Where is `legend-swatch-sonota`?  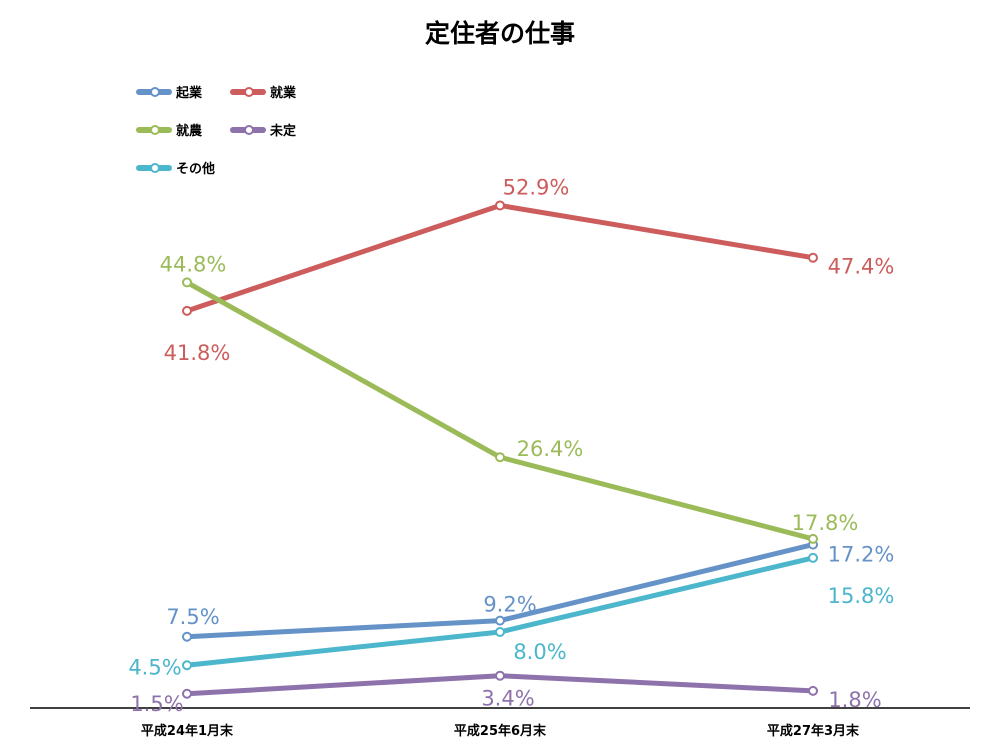 legend-swatch-sonota is located at coordinates (154, 167).